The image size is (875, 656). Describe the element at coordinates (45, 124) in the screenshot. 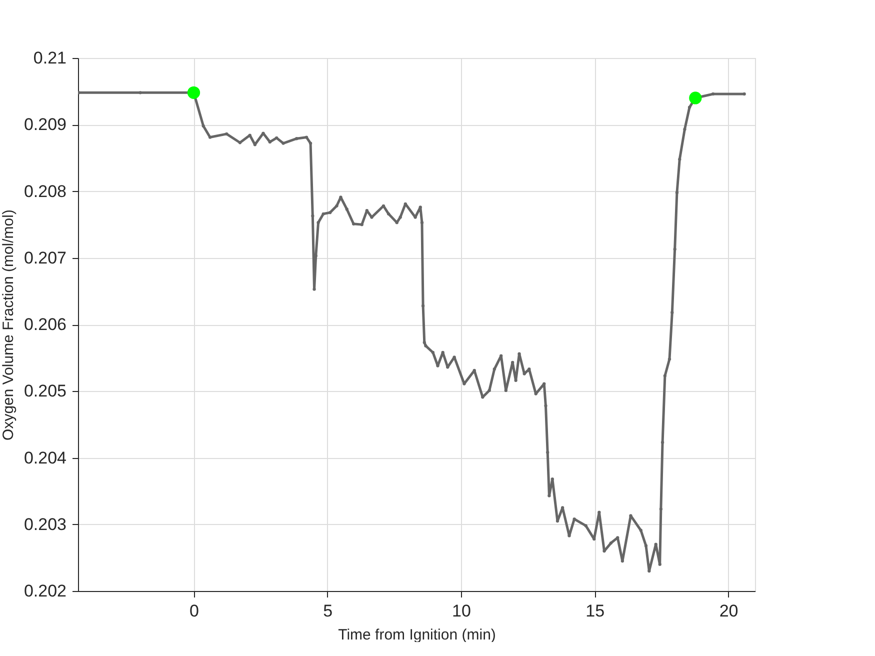

I see `y-tick-label: 0.209` at that location.